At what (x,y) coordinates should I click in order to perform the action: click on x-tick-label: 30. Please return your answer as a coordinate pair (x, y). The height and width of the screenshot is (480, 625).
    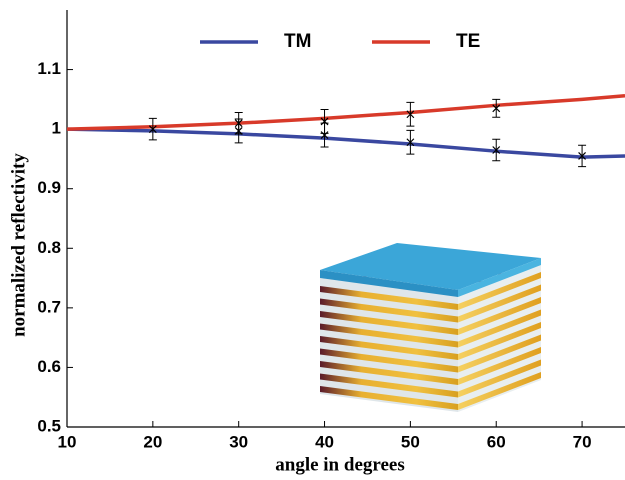
    Looking at the image, I should click on (238, 441).